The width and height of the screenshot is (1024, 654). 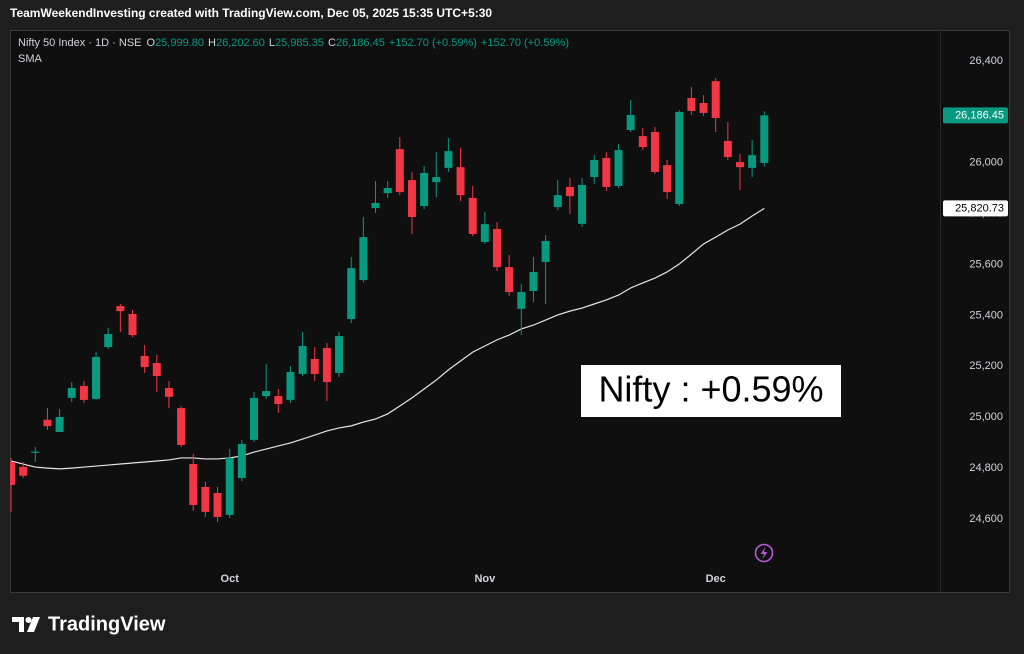 What do you see at coordinates (986, 315) in the screenshot?
I see `y-tick-label: 25,400` at bounding box center [986, 315].